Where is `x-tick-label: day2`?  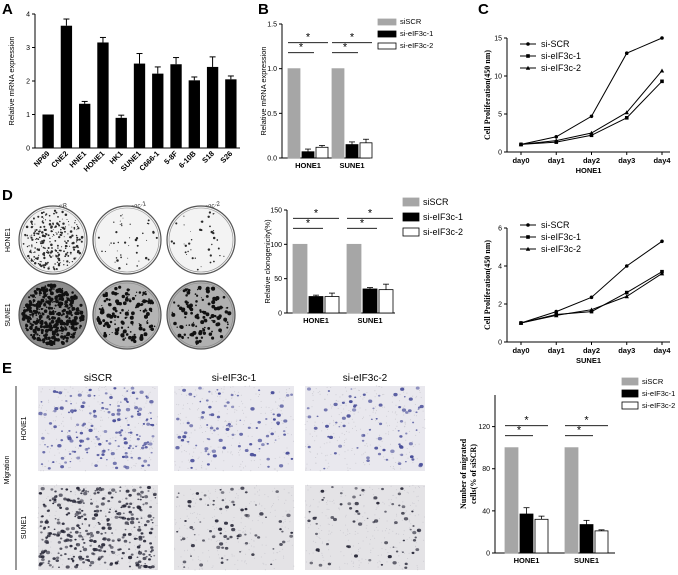
x-tick-label: day2 is located at coordinates (591, 160).